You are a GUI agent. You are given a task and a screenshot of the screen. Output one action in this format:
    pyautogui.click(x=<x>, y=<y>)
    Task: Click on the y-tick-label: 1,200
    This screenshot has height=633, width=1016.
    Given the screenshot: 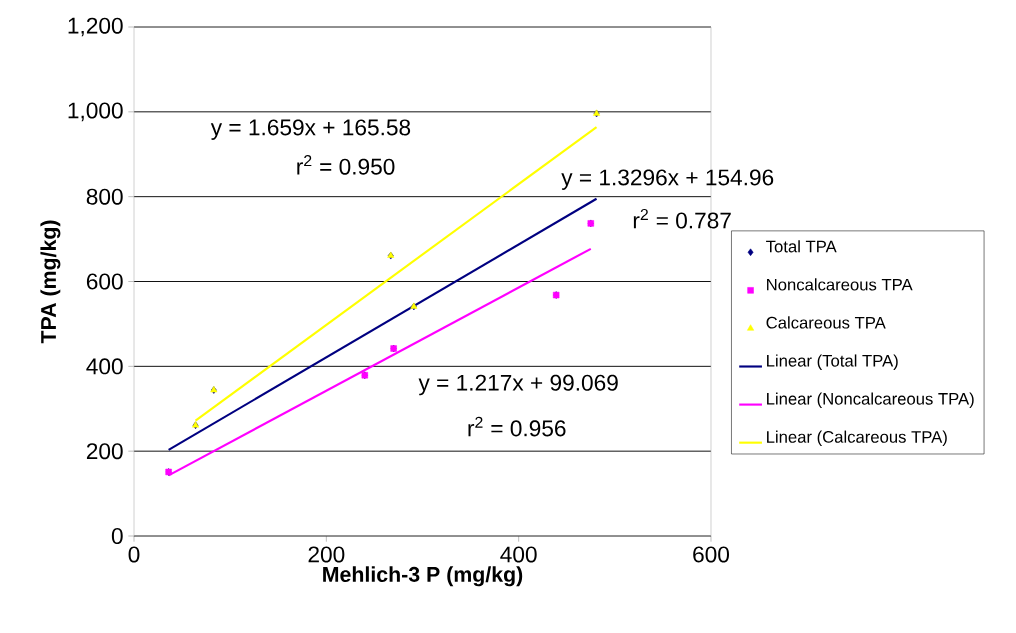 What is the action you would take?
    pyautogui.click(x=95, y=27)
    